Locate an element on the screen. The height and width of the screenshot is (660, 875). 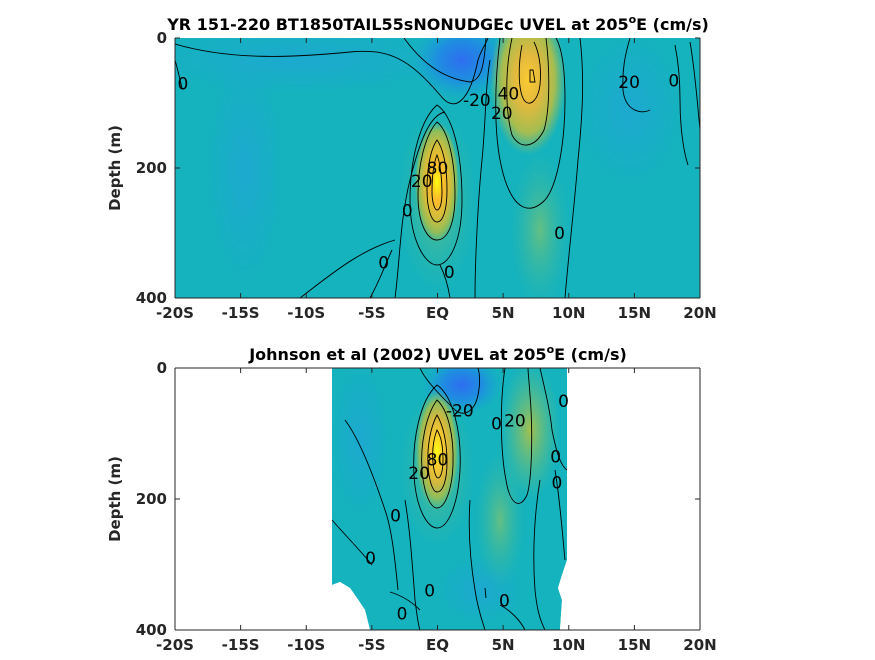
panel-2-ylabel: Depth (m) is located at coordinates (115, 499).